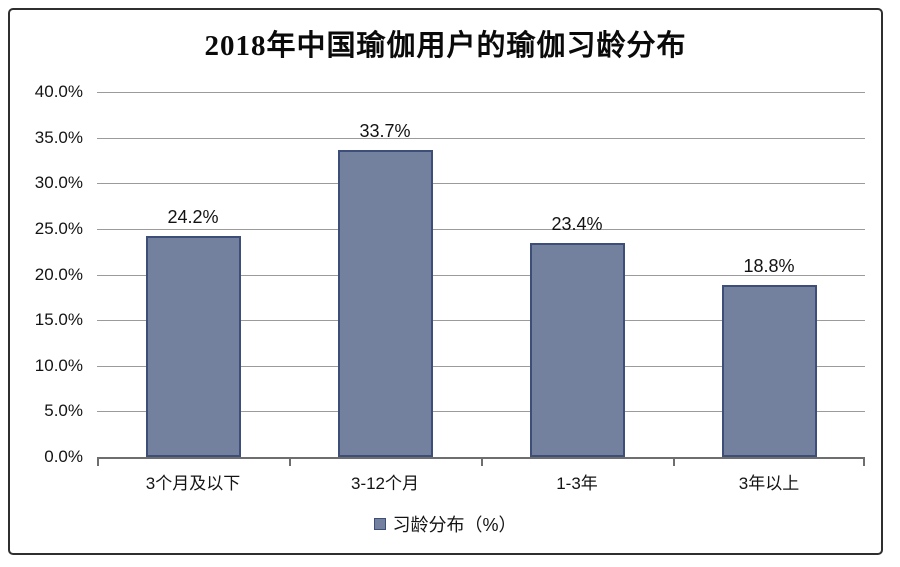 The image size is (900, 567). Describe the element at coordinates (63, 411) in the screenshot. I see `y-tick-label: 5.0%` at that location.